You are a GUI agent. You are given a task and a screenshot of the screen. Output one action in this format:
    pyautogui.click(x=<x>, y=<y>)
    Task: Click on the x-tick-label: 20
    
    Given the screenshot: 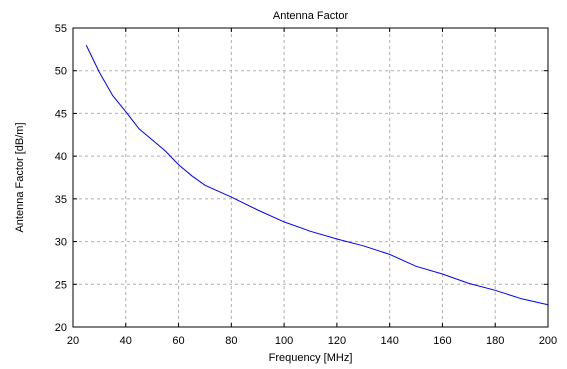 What is the action you would take?
    pyautogui.click(x=73, y=341)
    